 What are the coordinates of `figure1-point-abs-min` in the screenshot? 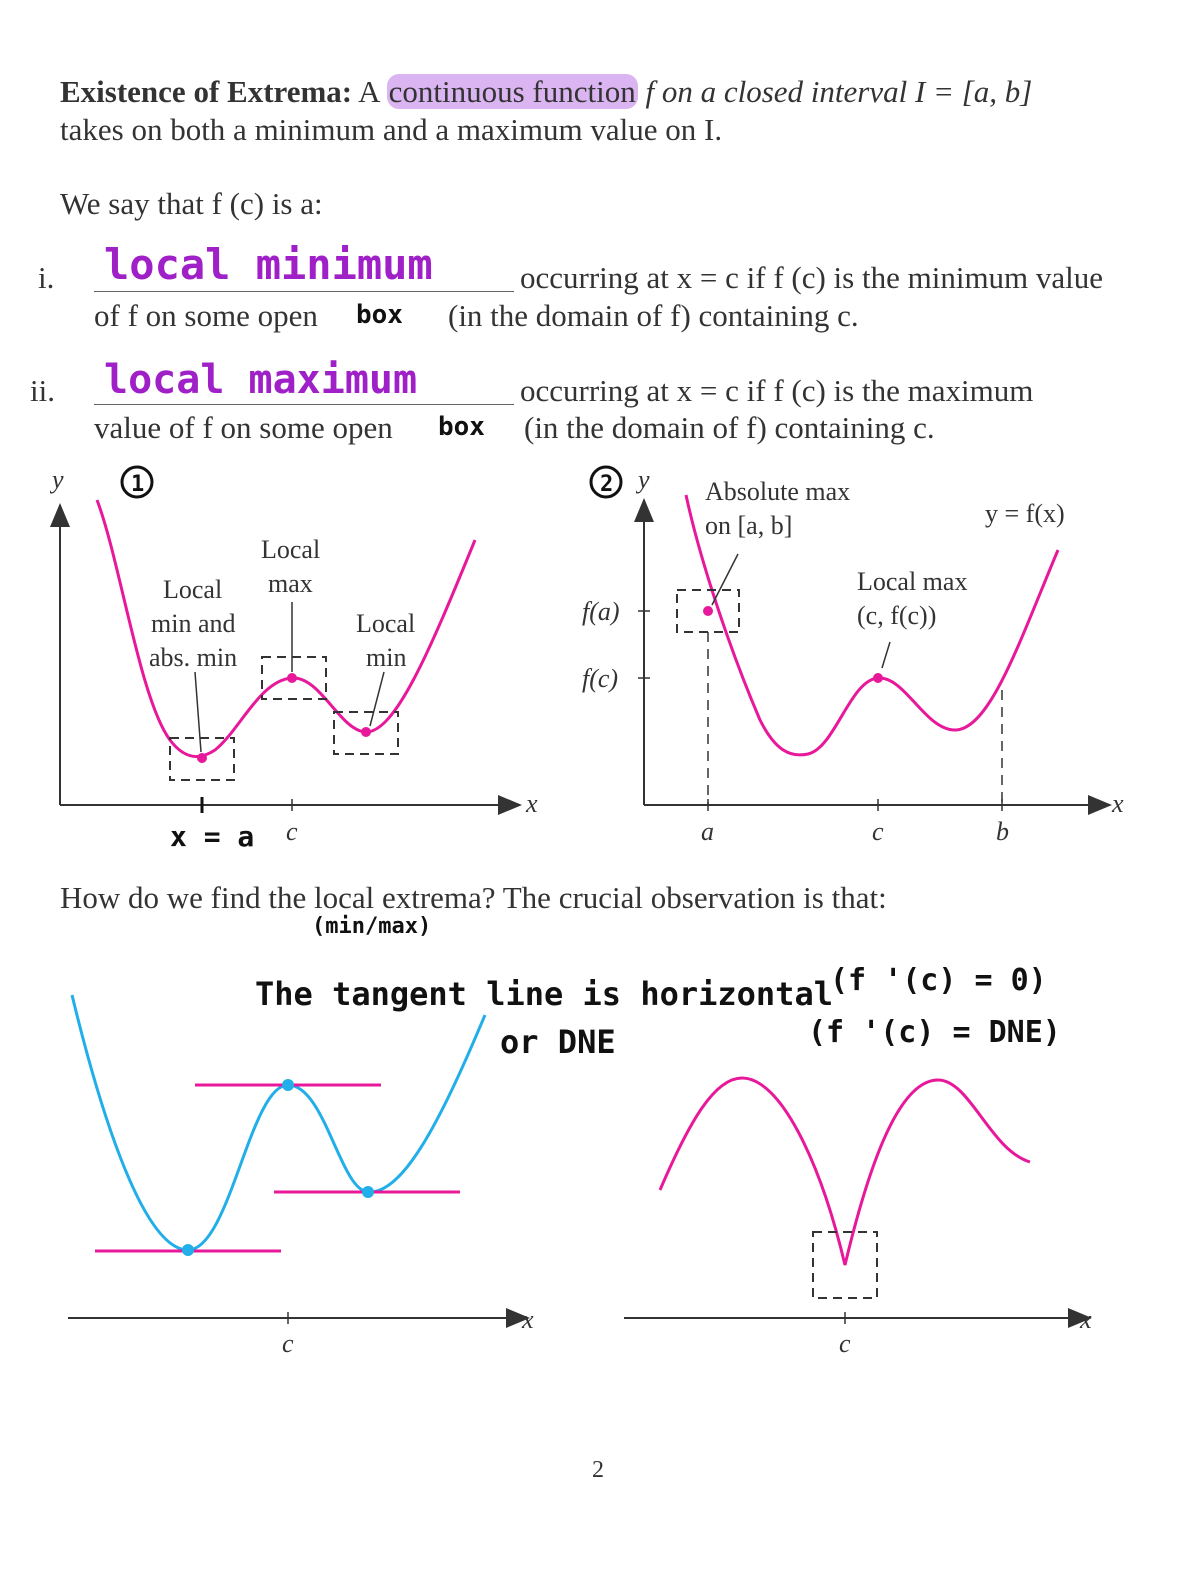 It's located at (202, 758).